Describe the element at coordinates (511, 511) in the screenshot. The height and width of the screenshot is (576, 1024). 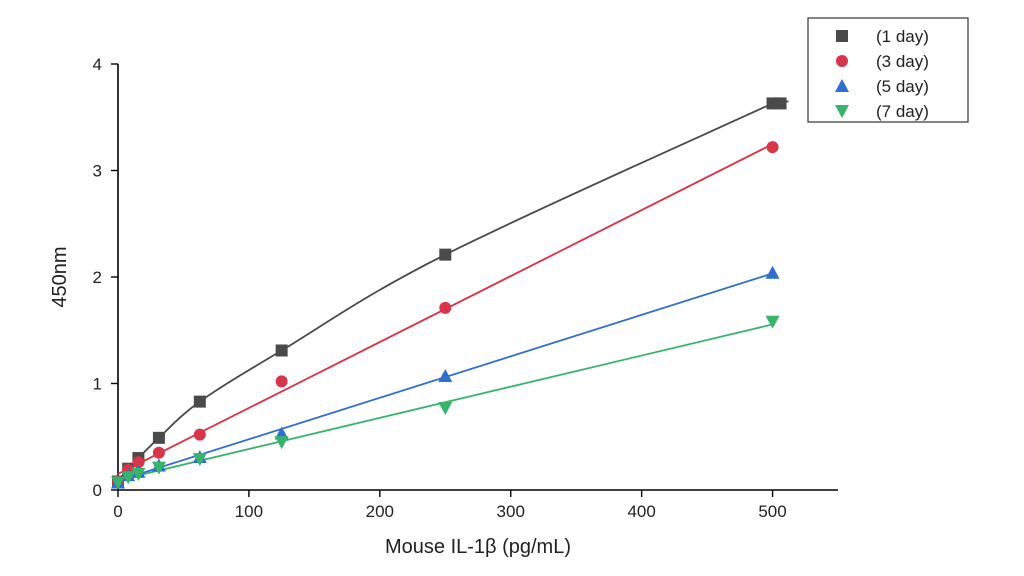
I see `x-tick-label: 300` at that location.